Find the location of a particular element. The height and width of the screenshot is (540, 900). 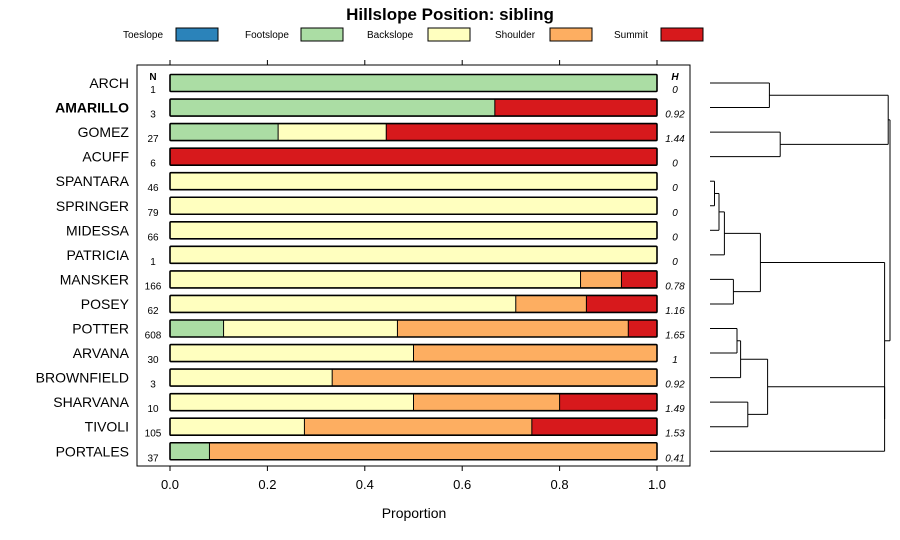

h-value: 1.49 is located at coordinates (675, 409).